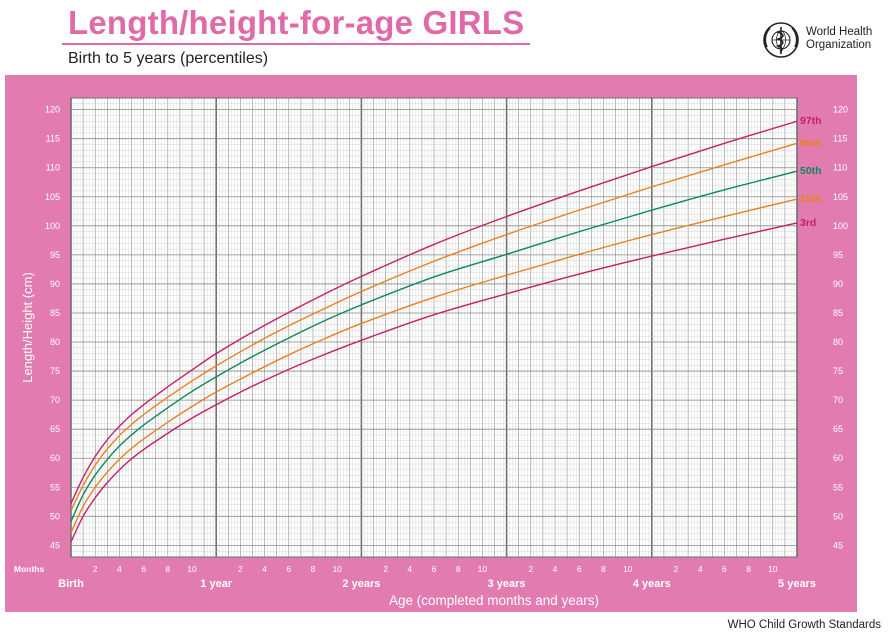 The height and width of the screenshot is (637, 891). What do you see at coordinates (296, 44) in the screenshot?
I see `title-underline` at bounding box center [296, 44].